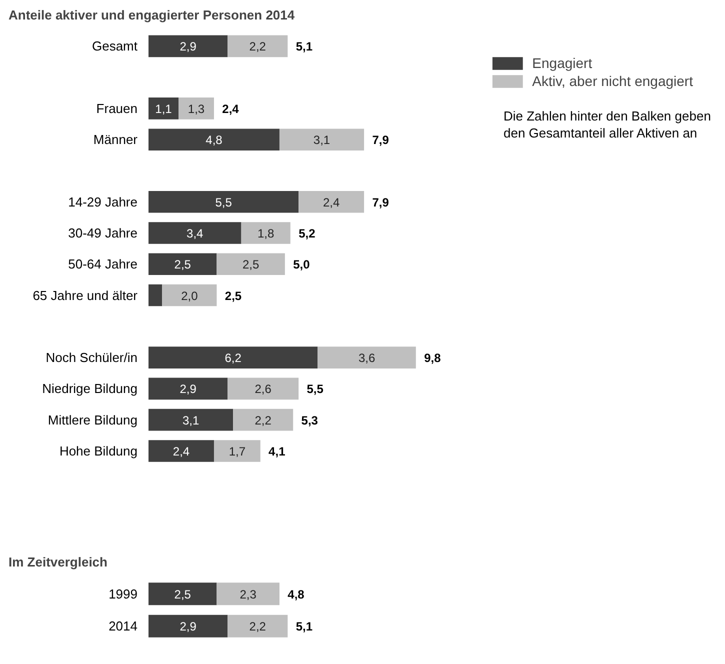 Image resolution: width=725 pixels, height=664 pixels. What do you see at coordinates (301, 265) in the screenshot?
I see `total-label: 5,0` at bounding box center [301, 265].